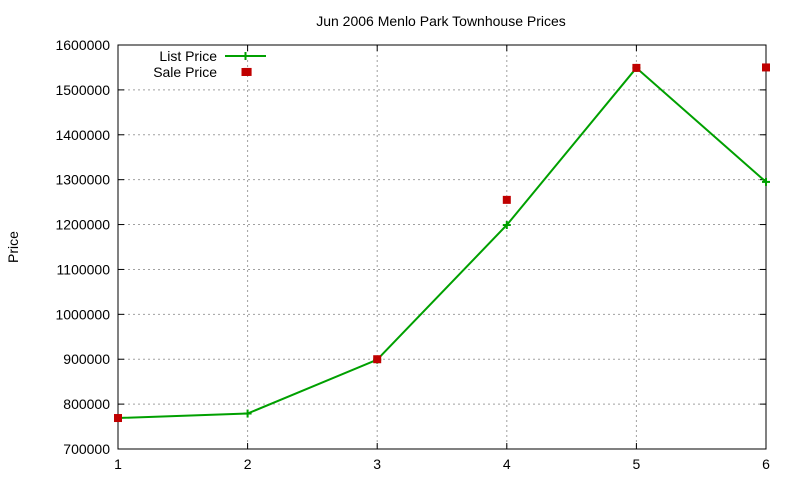 This screenshot has width=800, height=480. What do you see at coordinates (13, 247) in the screenshot?
I see `y-axis-label: Price` at bounding box center [13, 247].